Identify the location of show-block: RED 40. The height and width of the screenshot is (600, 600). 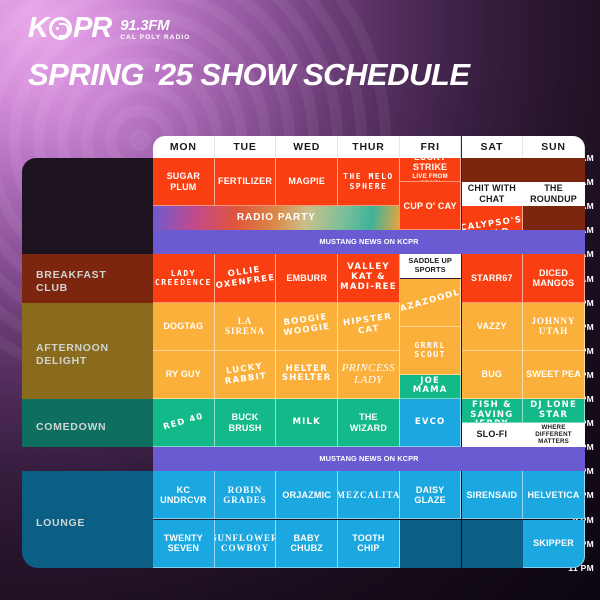
(184, 423).